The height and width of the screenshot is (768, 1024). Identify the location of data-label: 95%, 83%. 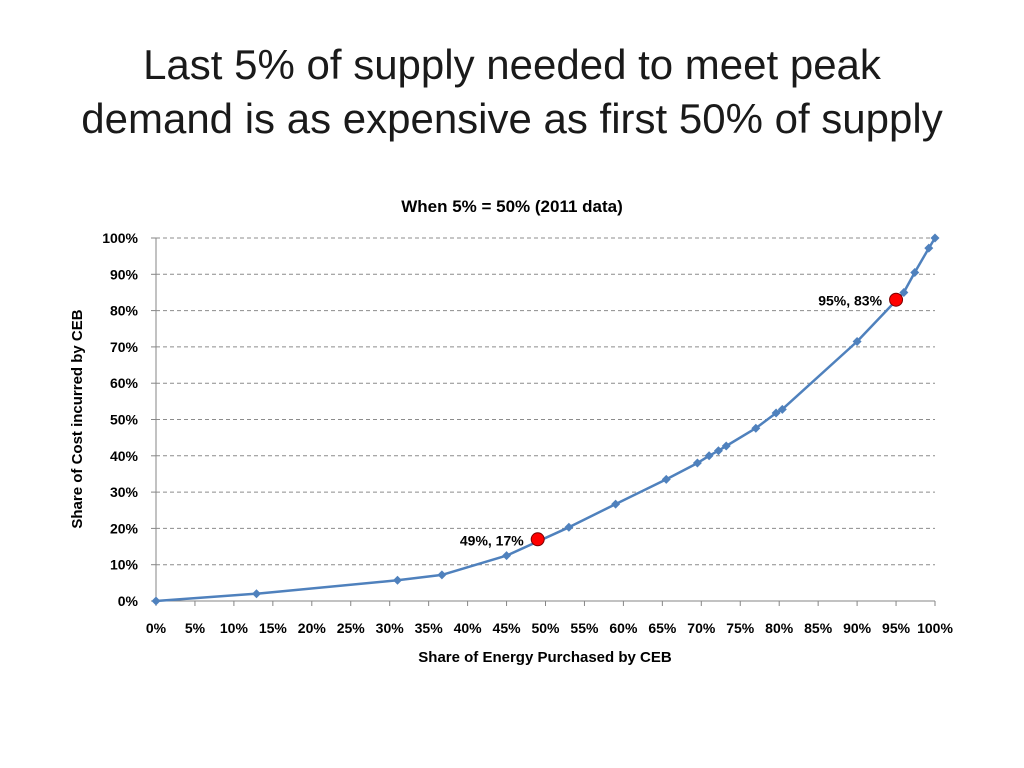
(850, 301).